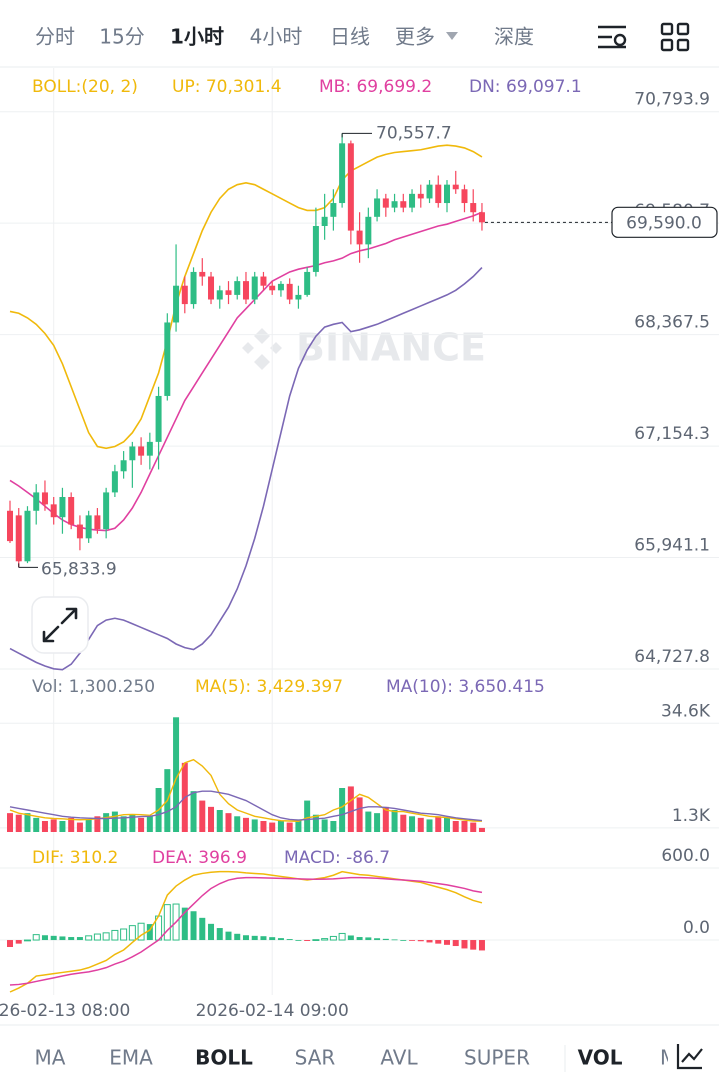 This screenshot has height=1075, width=719. What do you see at coordinates (375, 87) in the screenshot?
I see `legend-entry: MB: 69,699.2` at bounding box center [375, 87].